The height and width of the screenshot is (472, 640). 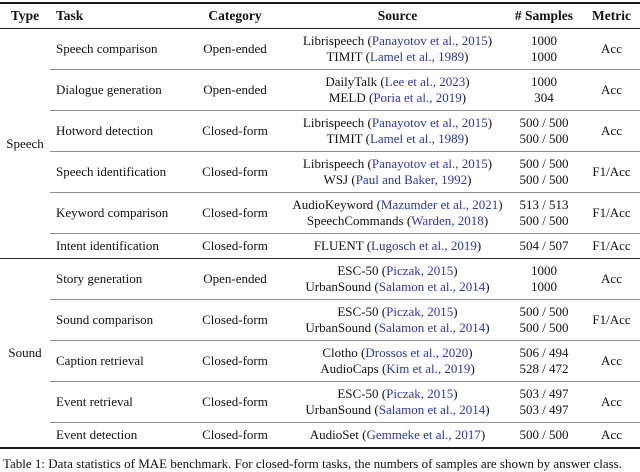 What do you see at coordinates (428, 368) in the screenshot?
I see `citation-link: Kim et al., 2019` at bounding box center [428, 368].